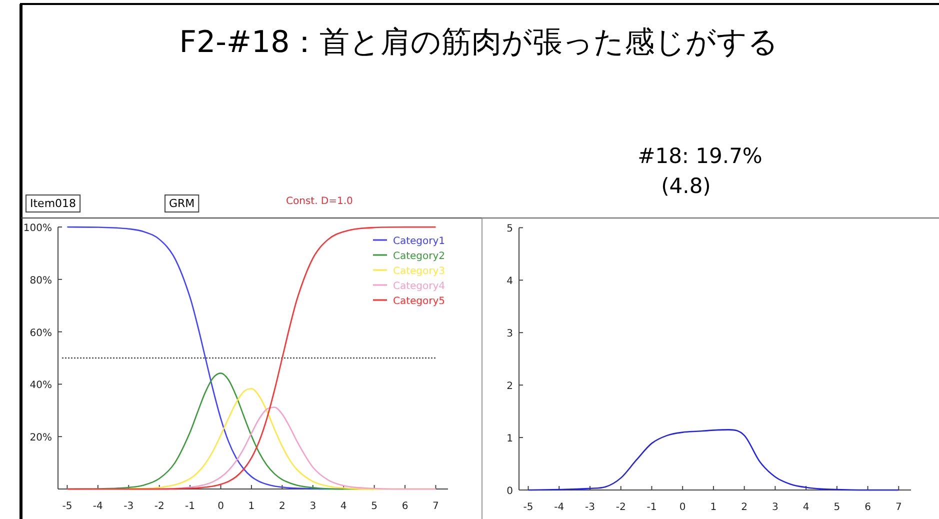 This screenshot has width=939, height=519. Describe the element at coordinates (509, 439) in the screenshot. I see `y-tick-label: 1` at that location.